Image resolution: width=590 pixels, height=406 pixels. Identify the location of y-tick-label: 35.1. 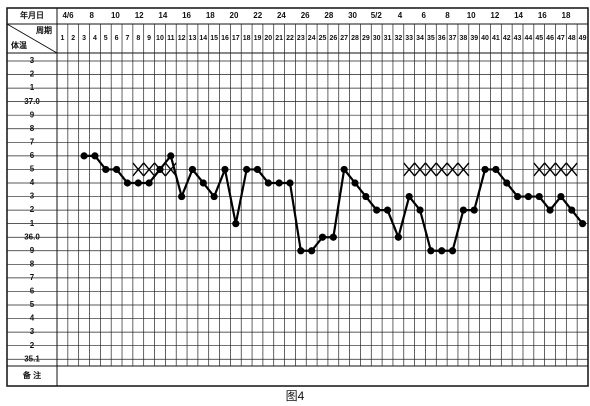
(32, 358).